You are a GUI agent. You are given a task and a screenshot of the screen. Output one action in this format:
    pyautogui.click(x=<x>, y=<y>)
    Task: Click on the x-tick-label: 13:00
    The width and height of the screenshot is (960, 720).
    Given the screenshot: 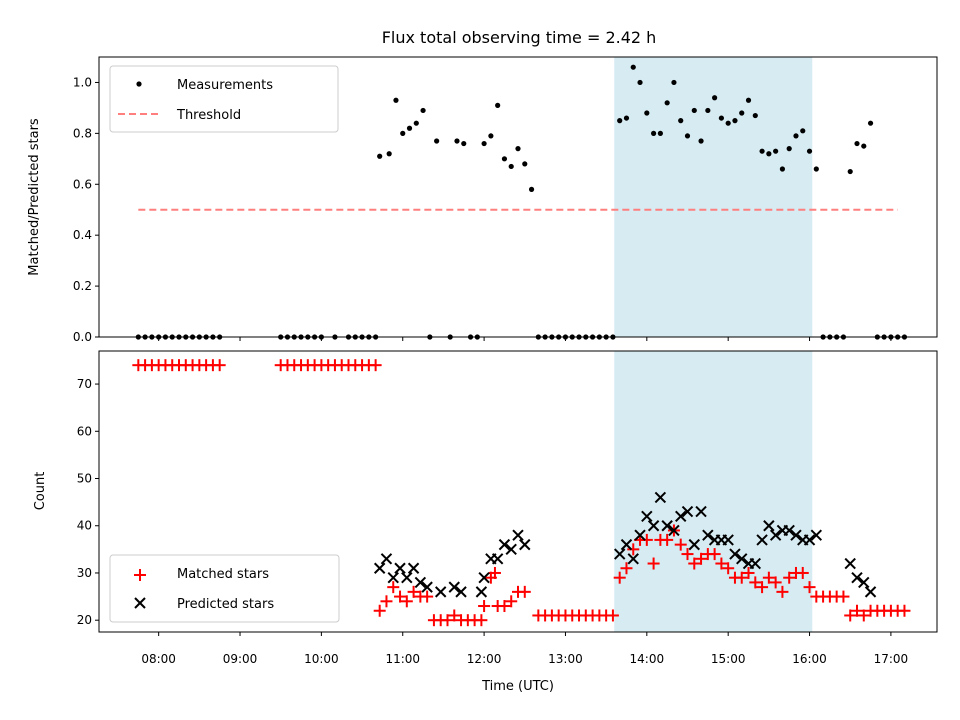 What is the action you would take?
    pyautogui.click(x=565, y=659)
    